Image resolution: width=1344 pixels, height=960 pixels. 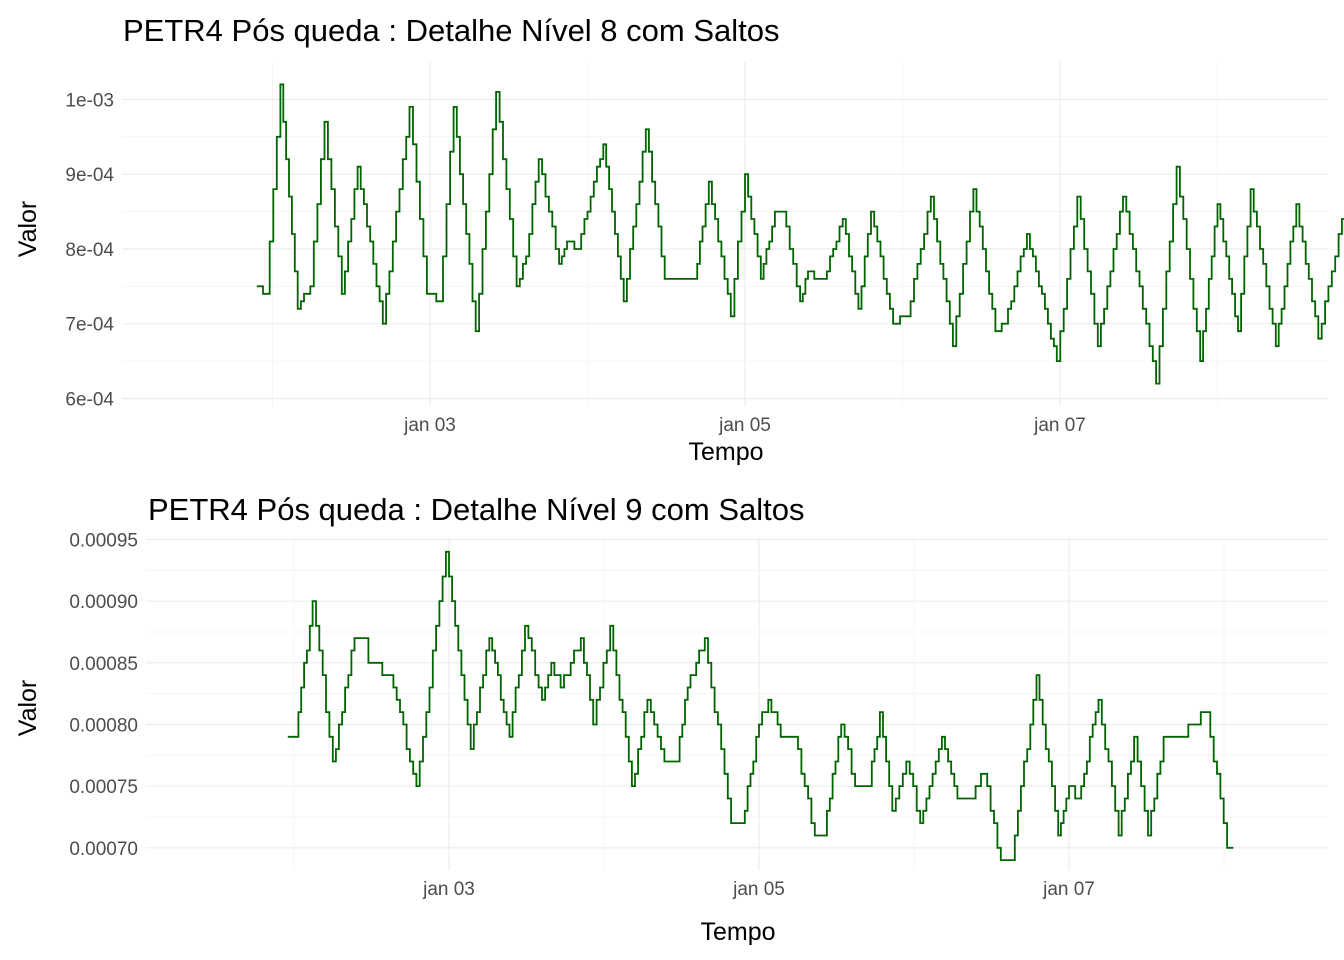 I want to click on y-tick-label: 0.00070, so click(x=103, y=849).